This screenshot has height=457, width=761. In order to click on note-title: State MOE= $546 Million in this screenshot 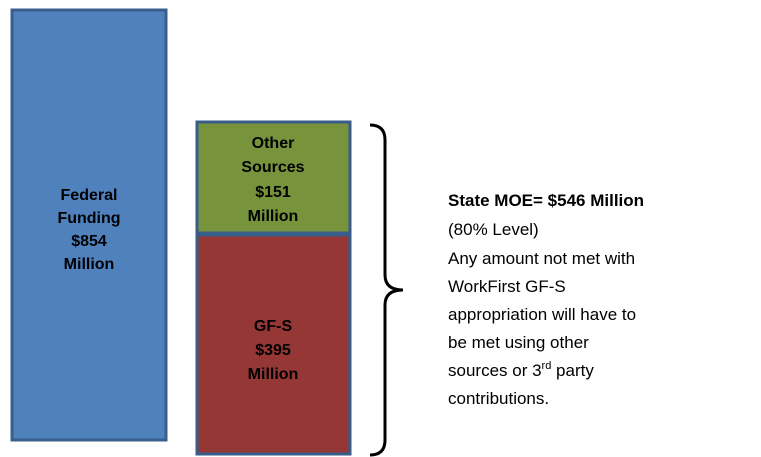, I will do `click(546, 200)`.